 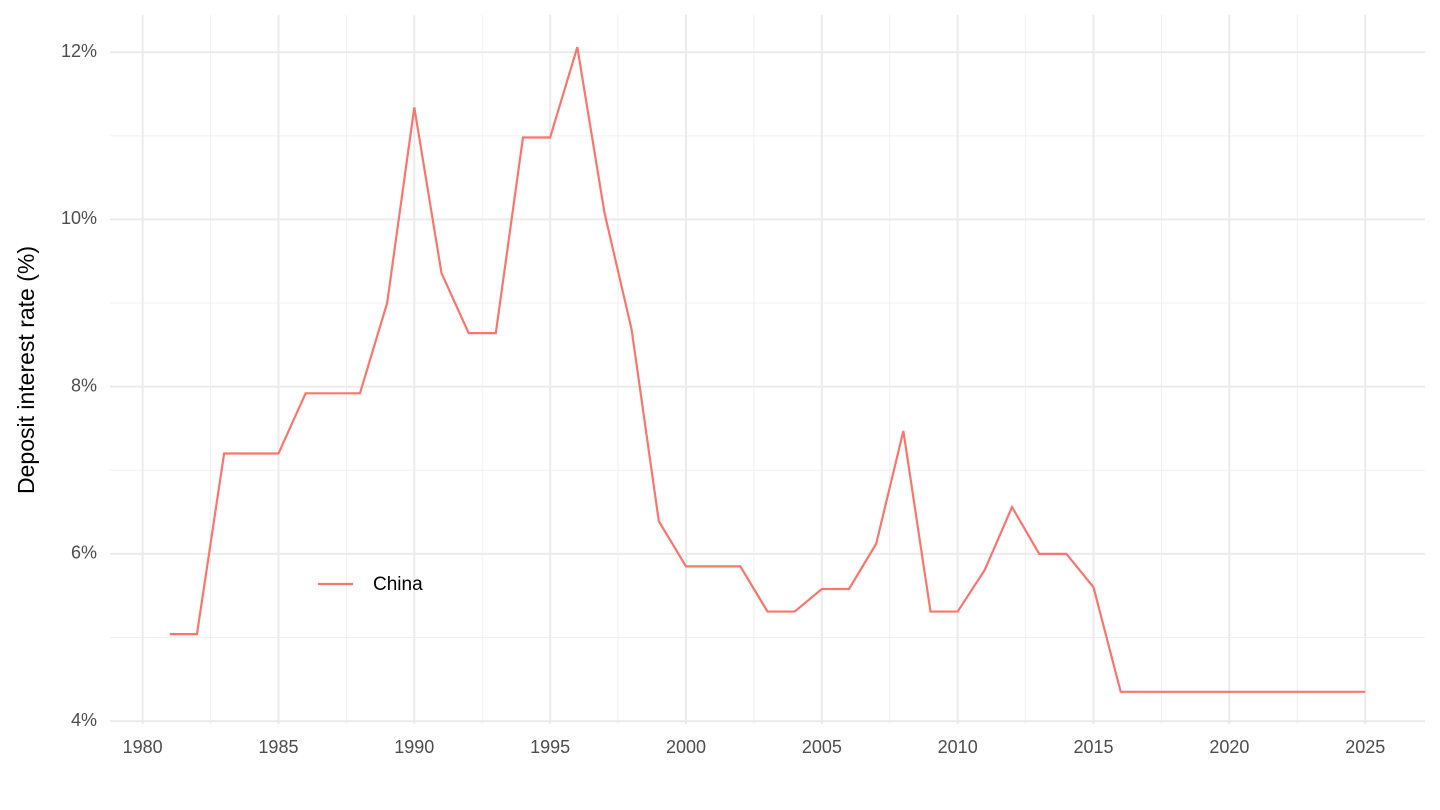 I want to click on y-tick-label: 4%, so click(x=84, y=720).